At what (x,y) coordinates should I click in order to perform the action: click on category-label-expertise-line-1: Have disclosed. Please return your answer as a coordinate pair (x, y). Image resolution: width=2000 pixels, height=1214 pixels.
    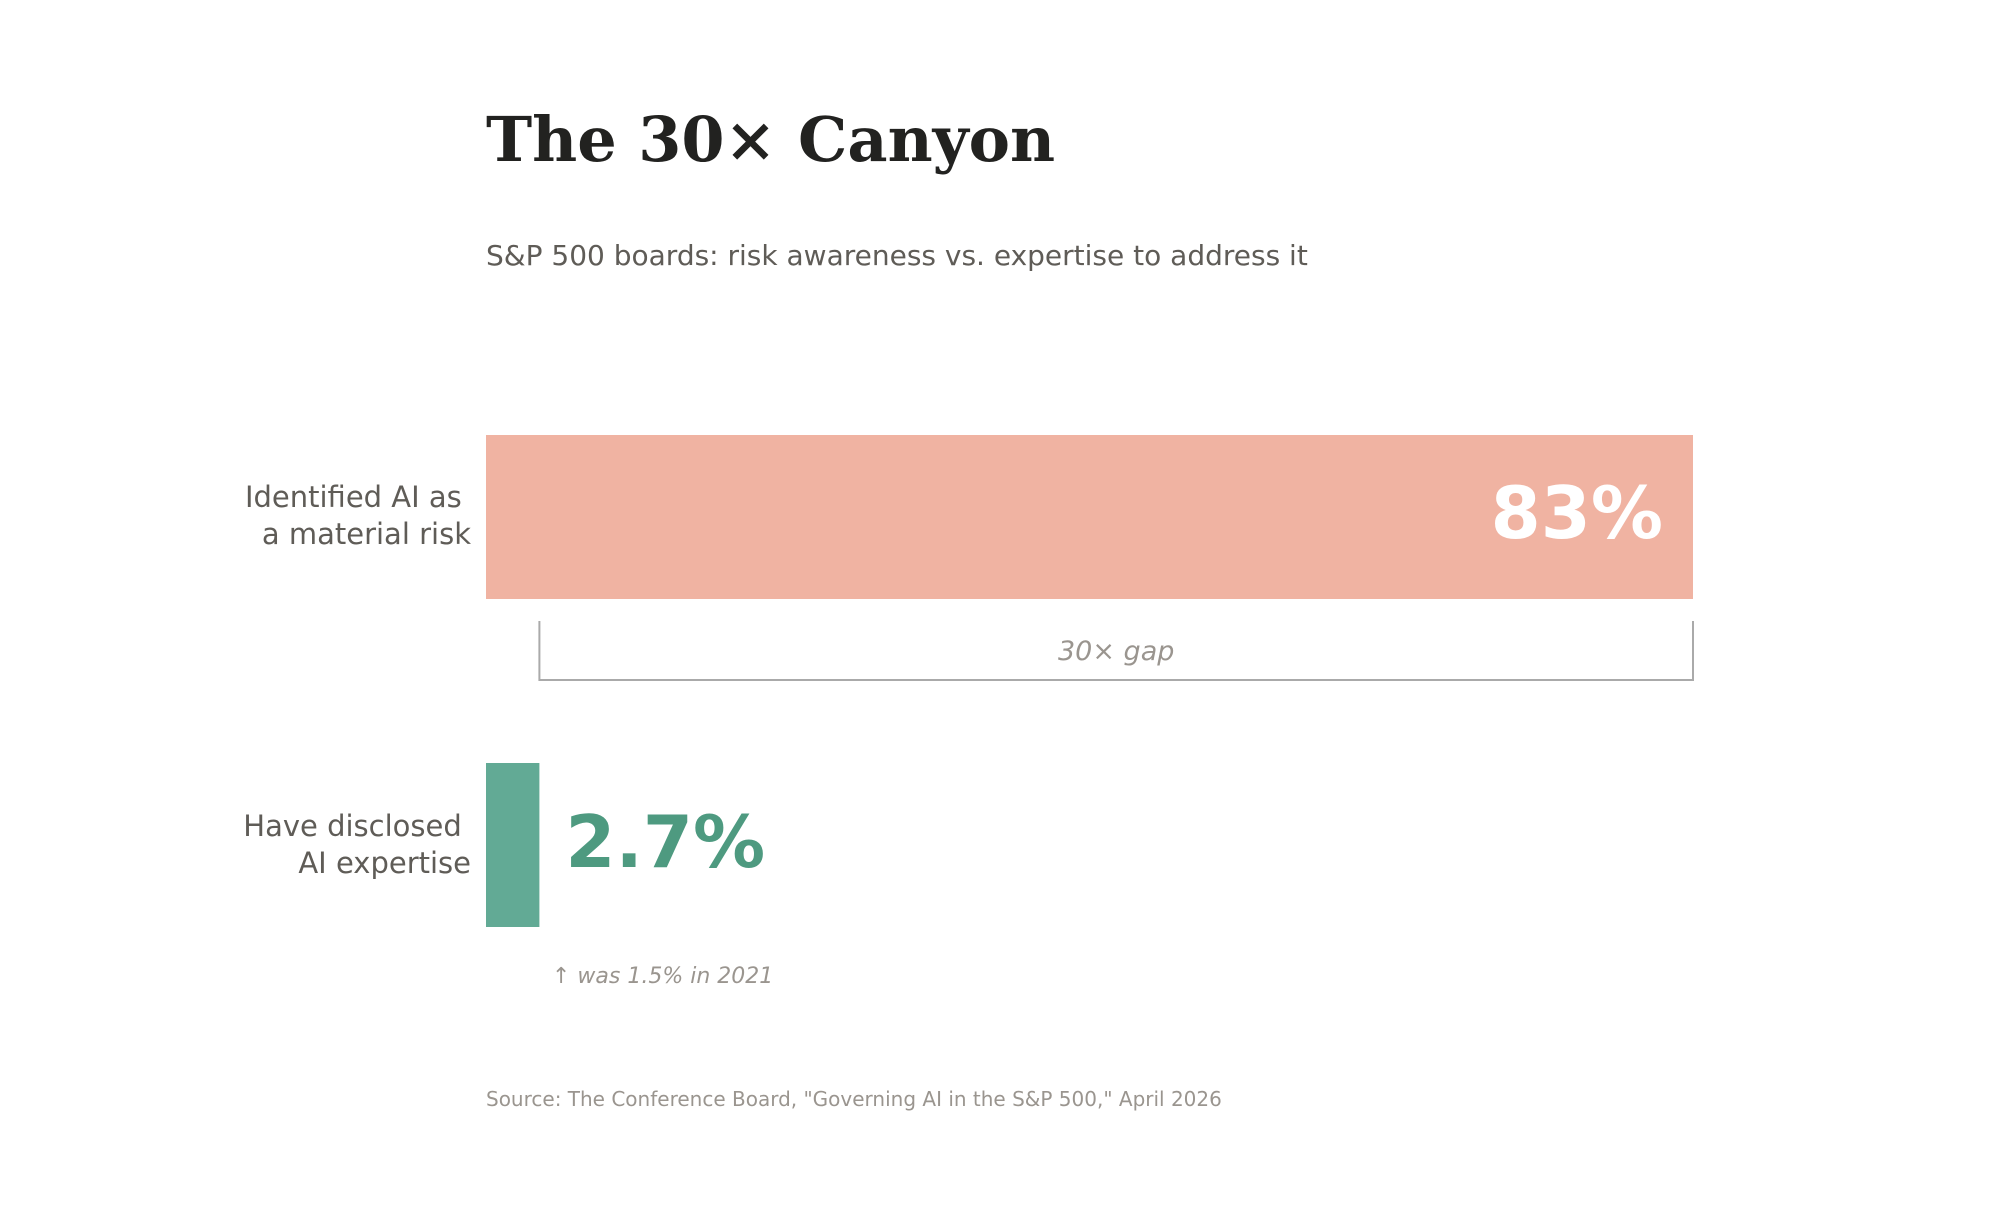
    Looking at the image, I should click on (352, 826).